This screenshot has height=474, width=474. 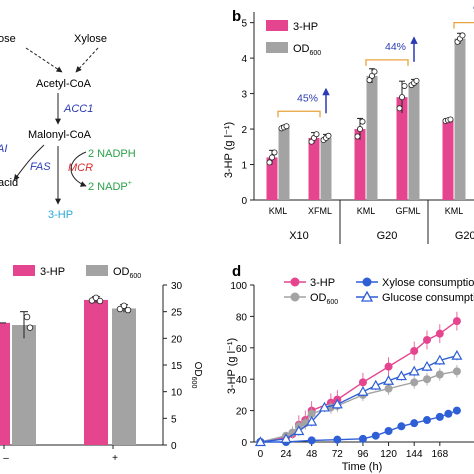 I want to click on enzyme-acc1: ACC1, so click(x=78, y=109).